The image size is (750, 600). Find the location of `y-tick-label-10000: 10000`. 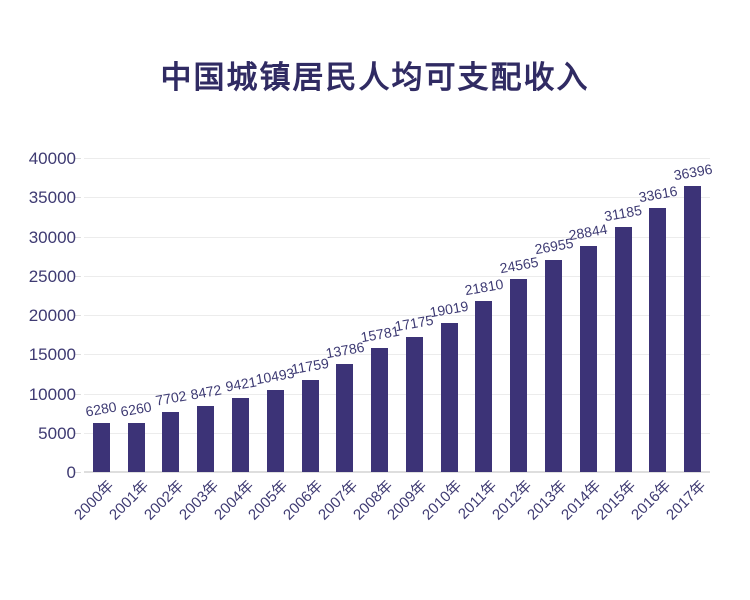

y-tick-label-10000: 10000 is located at coordinates (52, 394).